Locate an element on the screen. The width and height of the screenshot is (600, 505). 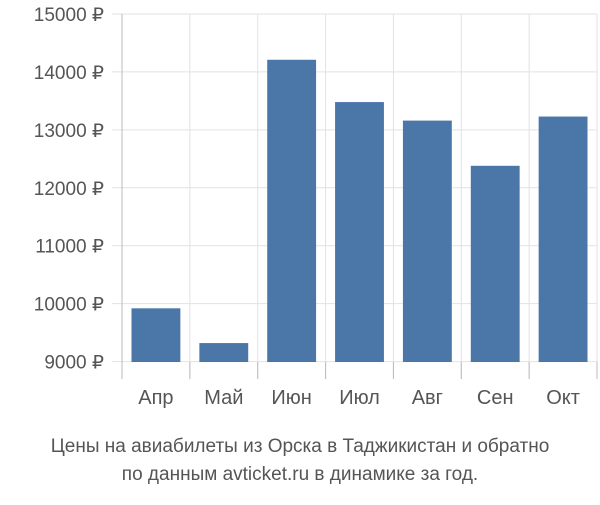
x-tick-label: Сен is located at coordinates (495, 398).